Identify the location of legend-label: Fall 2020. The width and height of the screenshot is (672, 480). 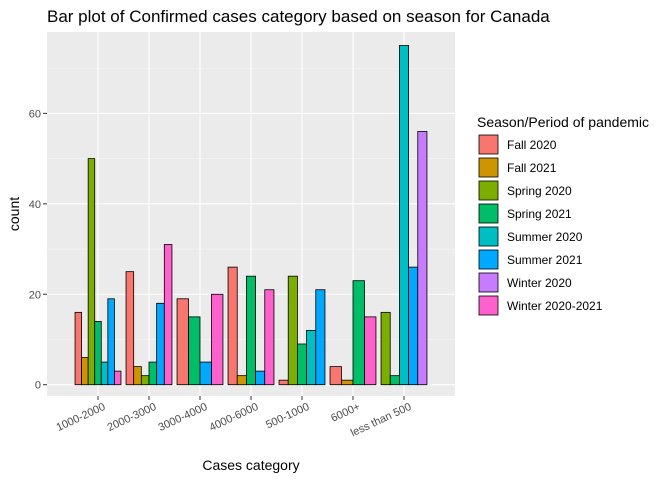
(532, 145).